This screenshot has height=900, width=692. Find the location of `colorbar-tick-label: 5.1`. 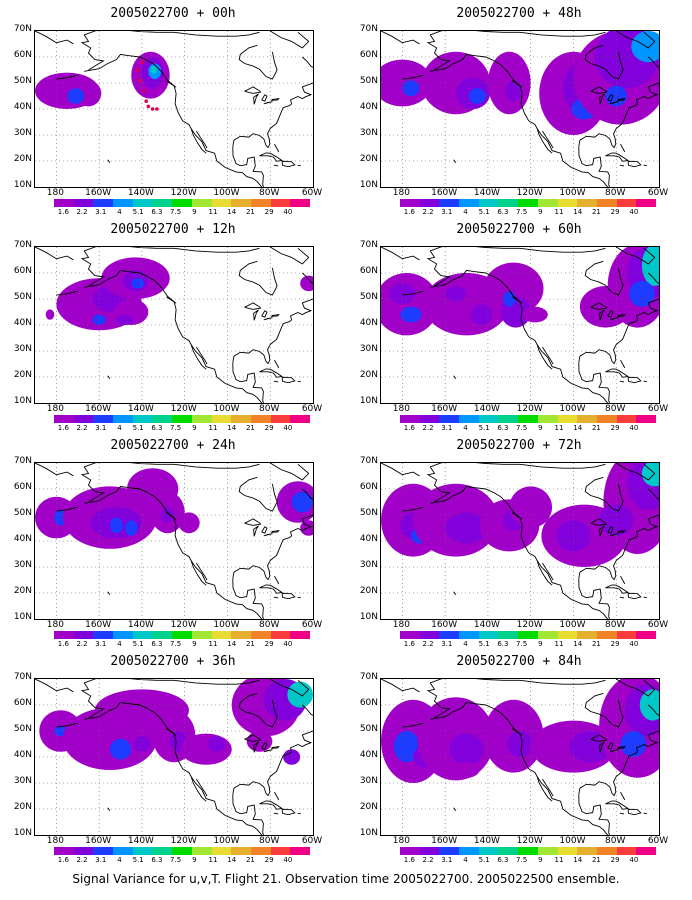

colorbar-tick-label: 5.1 is located at coordinates (138, 212).